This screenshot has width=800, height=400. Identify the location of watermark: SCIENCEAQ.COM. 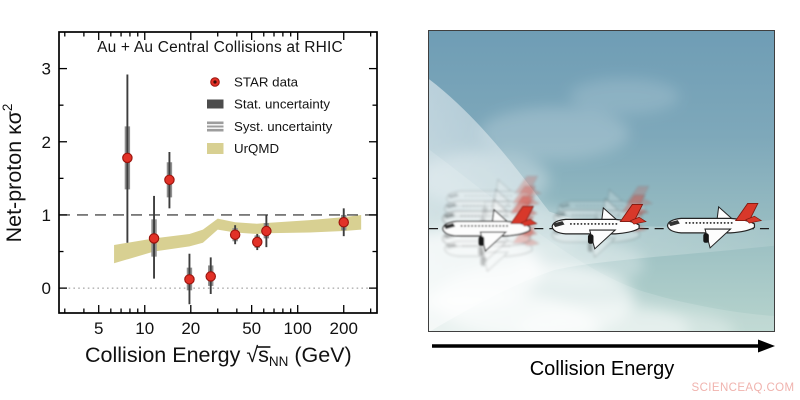
(743, 388).